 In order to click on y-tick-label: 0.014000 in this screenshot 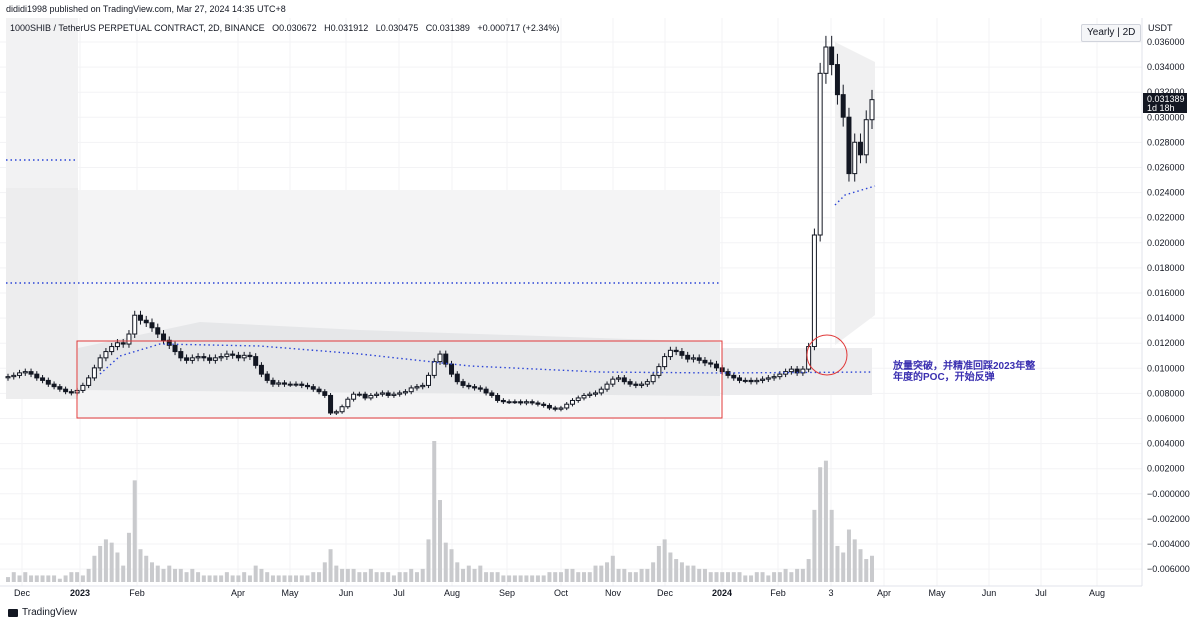, I will do `click(1166, 318)`.